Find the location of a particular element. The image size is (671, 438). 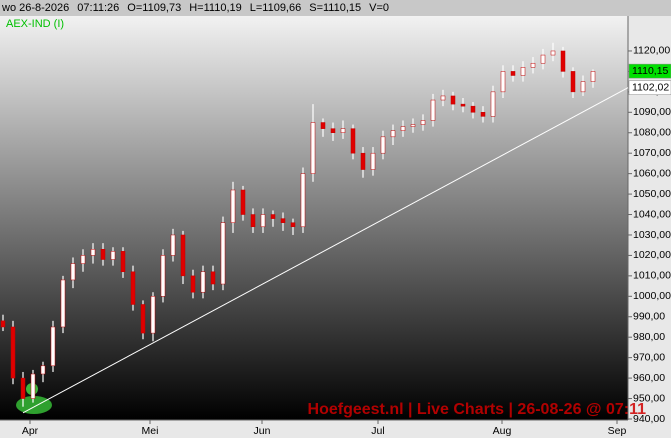

y-tick-label: 1000,00 is located at coordinates (652, 296).